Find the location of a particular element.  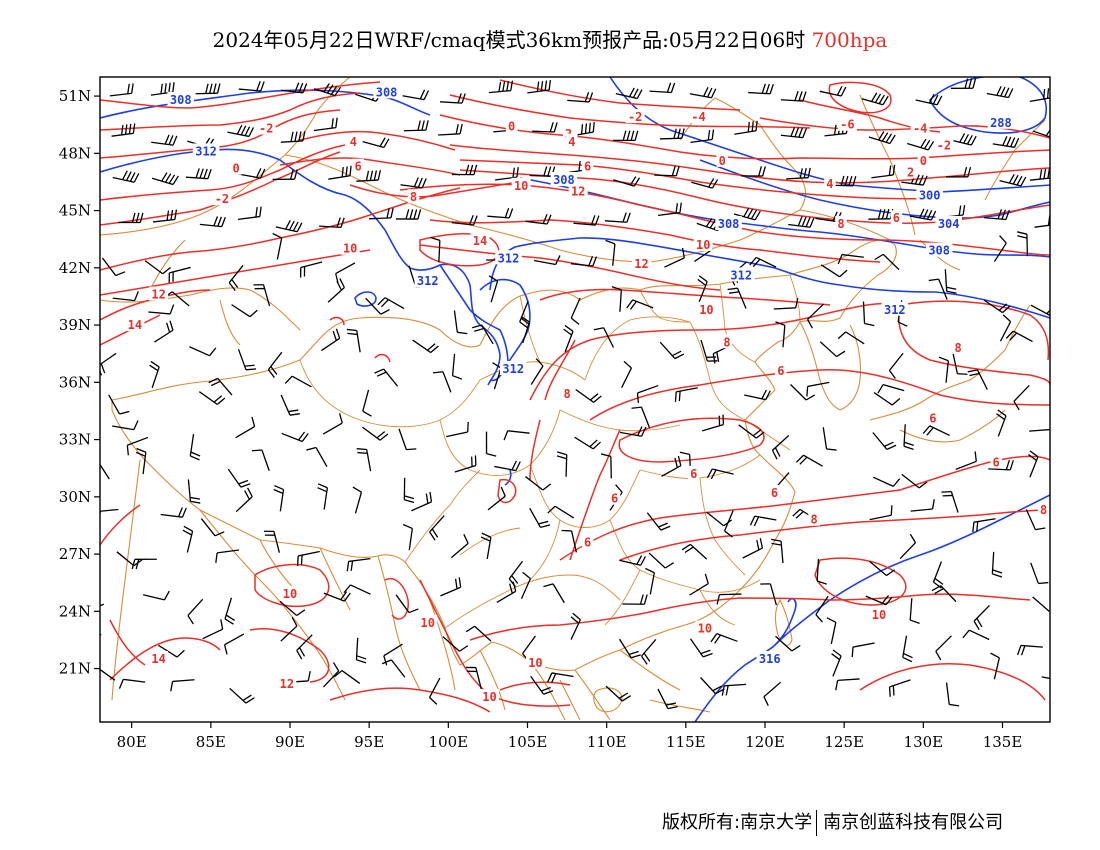

contour-label: 8 is located at coordinates (840, 224).